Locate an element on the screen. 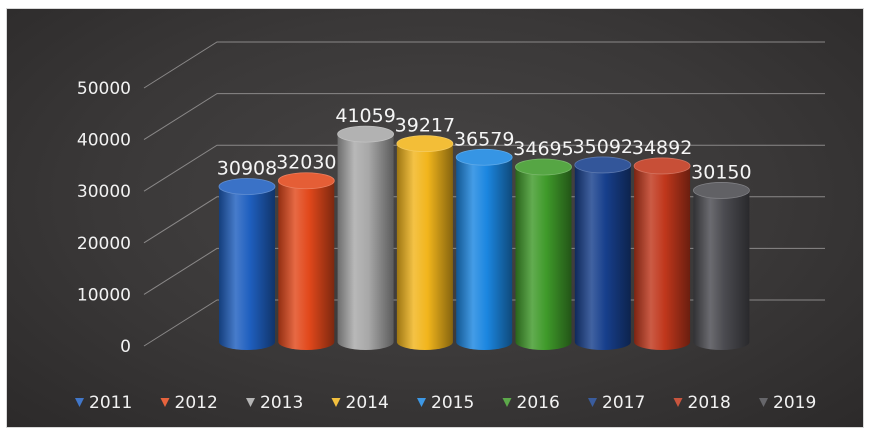 This screenshot has height=433, width=872. data-label-2011: 30908 is located at coordinates (247, 169).